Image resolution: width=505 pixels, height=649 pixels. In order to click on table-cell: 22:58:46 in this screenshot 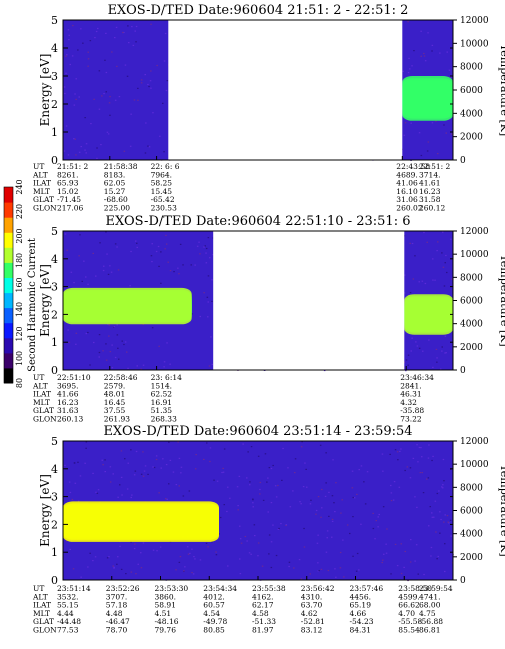, I will do `click(121, 377)`.